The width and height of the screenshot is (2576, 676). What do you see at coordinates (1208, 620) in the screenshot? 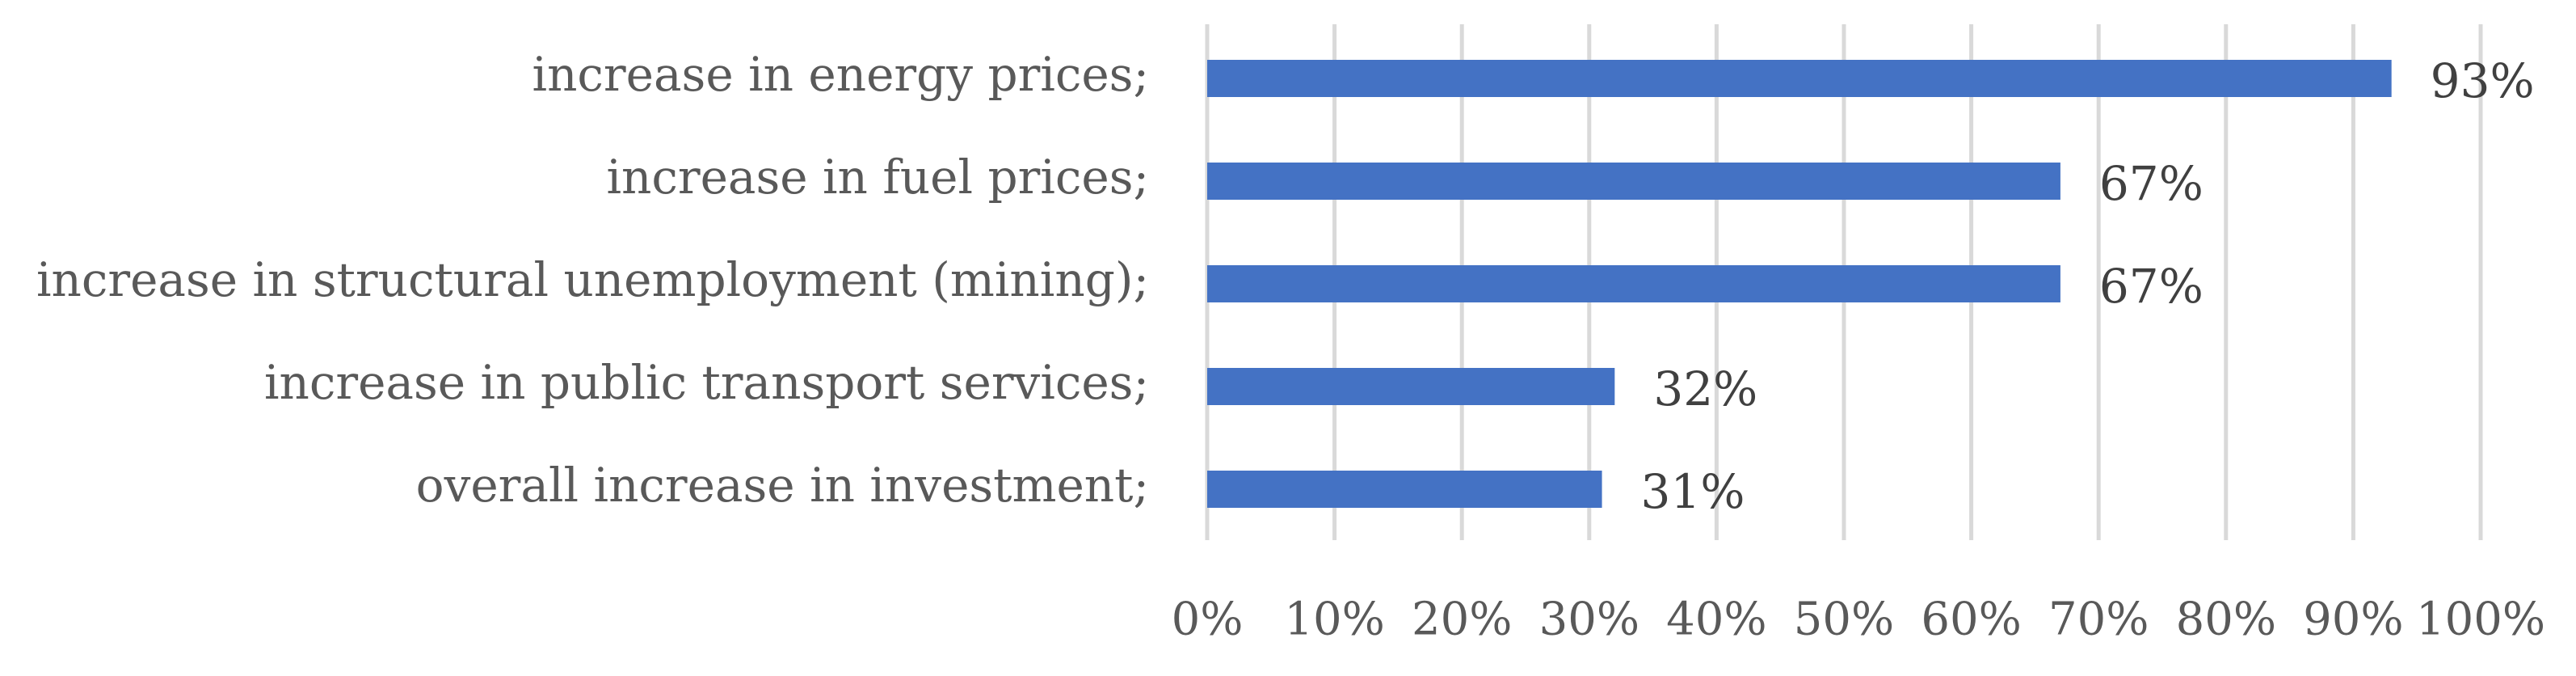
I see `x-tick-label-0: 0%` at bounding box center [1208, 620].